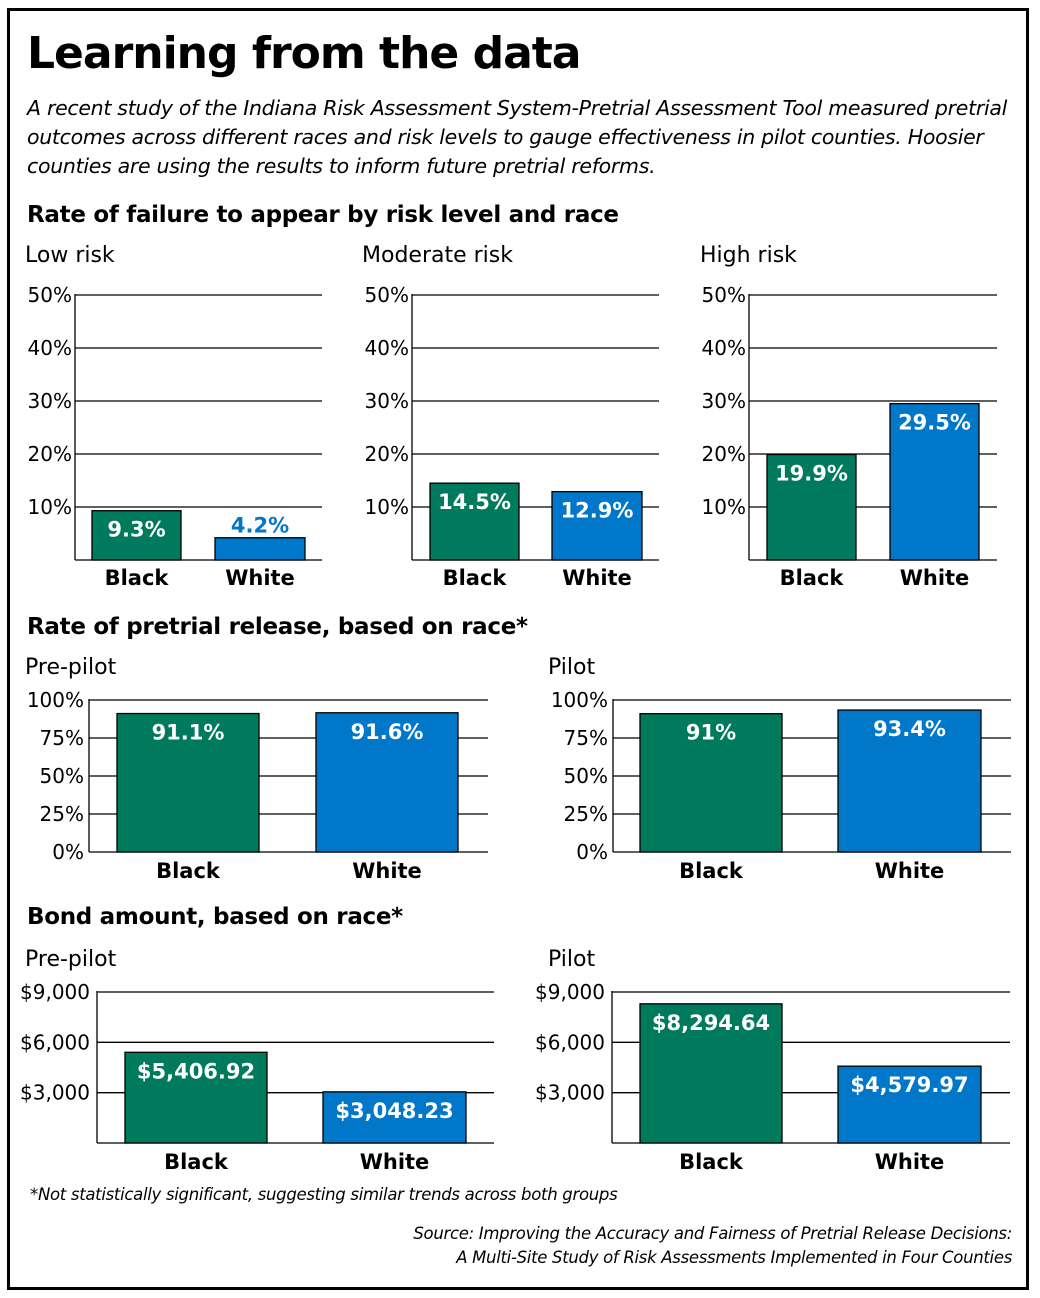  I want to click on data-label: 14.5%, so click(474, 502).